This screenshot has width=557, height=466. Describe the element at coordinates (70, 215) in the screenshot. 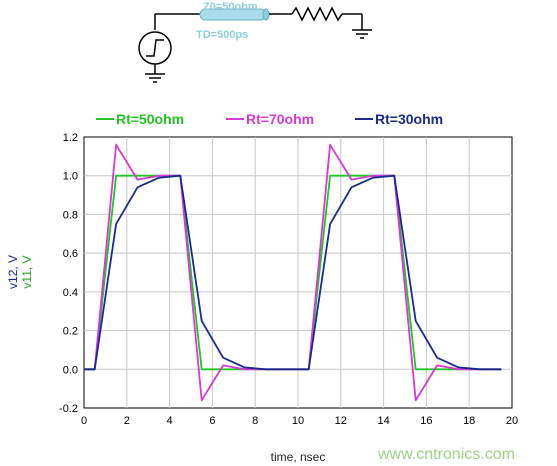

I see `y-tick-label: 0.8` at that location.